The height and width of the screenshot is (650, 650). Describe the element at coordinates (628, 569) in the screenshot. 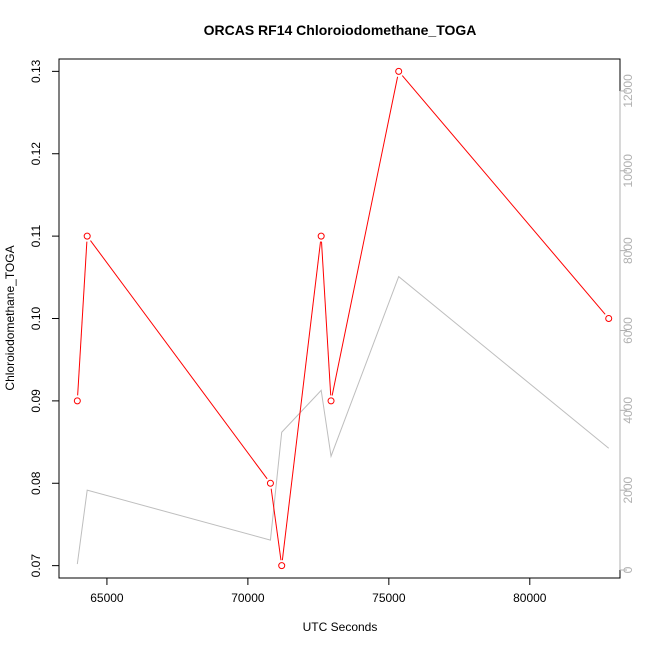

I see `y2-tick-label: 0` at that location.